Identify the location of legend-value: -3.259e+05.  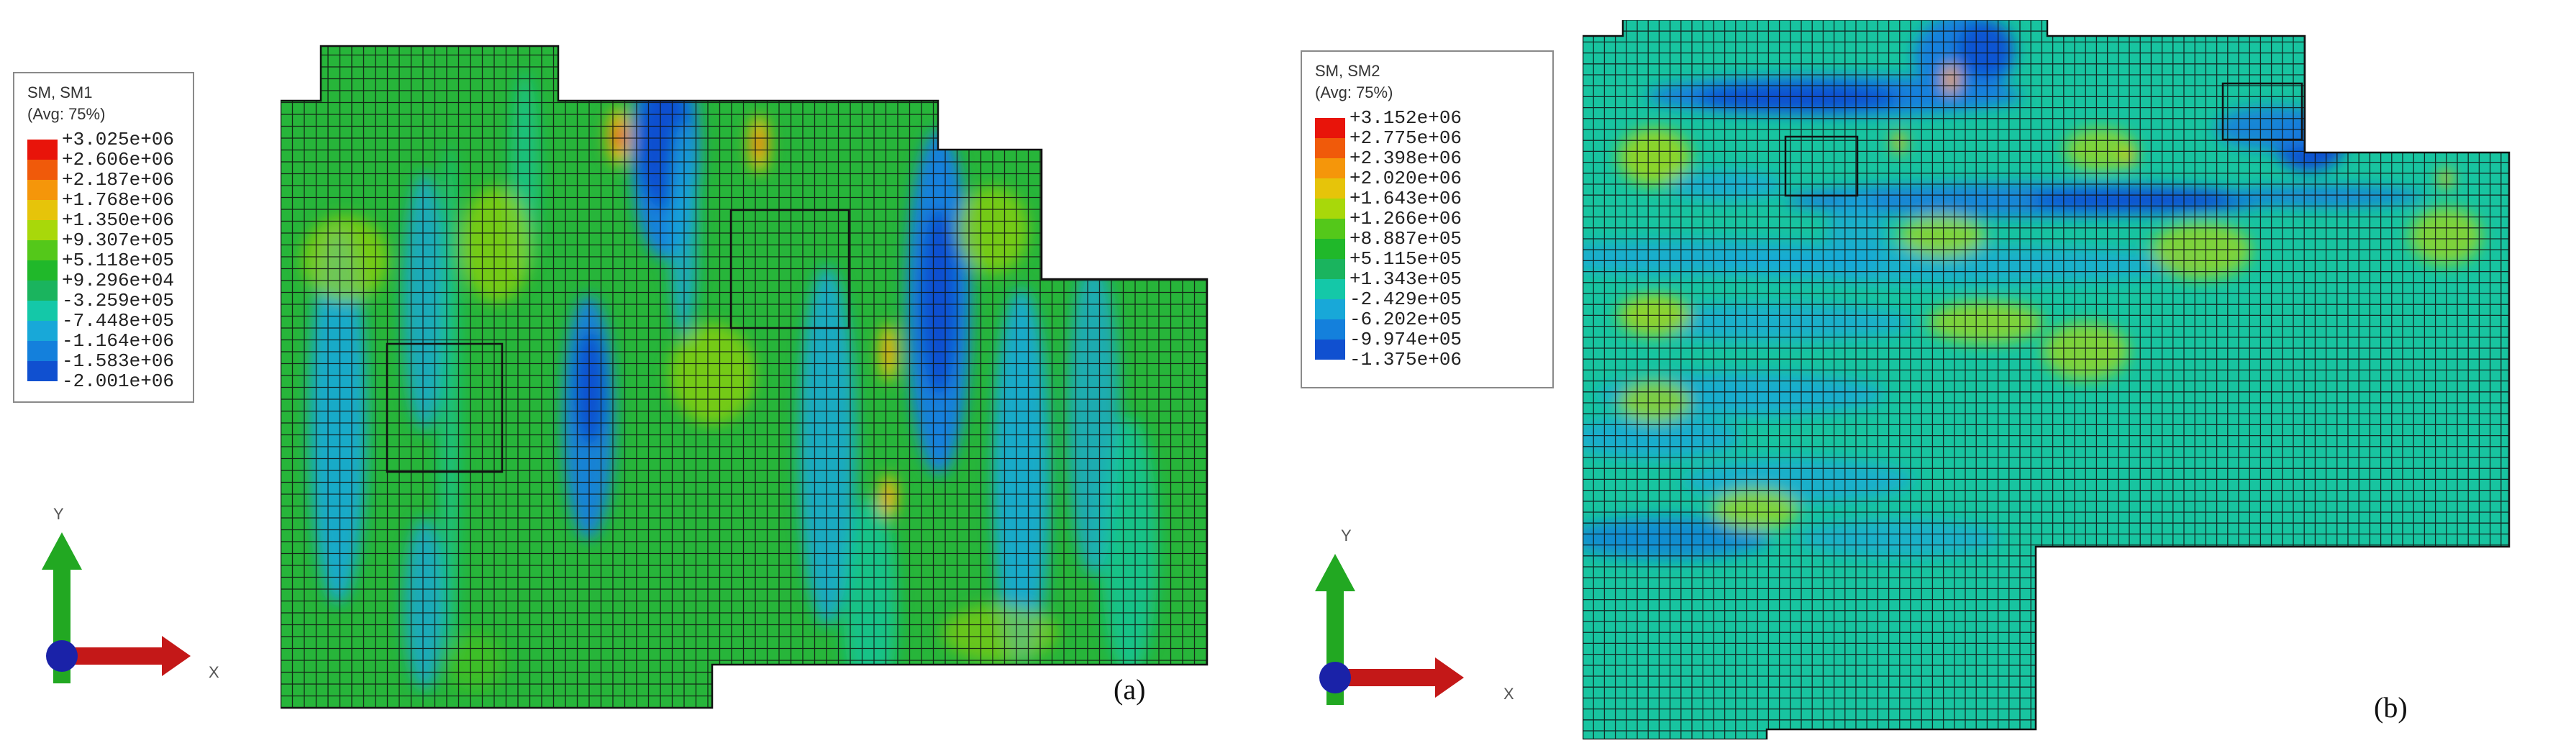
(119, 300).